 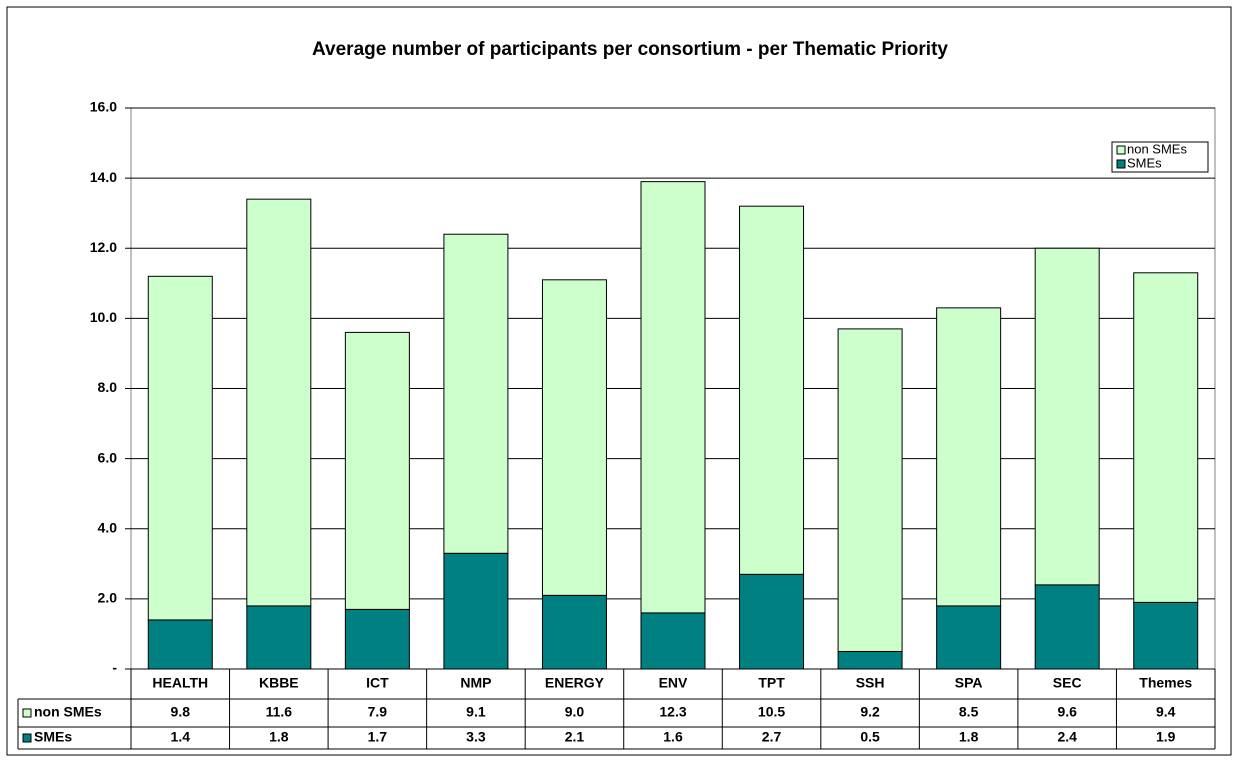 I want to click on data-table-value: 2.1, so click(x=575, y=737).